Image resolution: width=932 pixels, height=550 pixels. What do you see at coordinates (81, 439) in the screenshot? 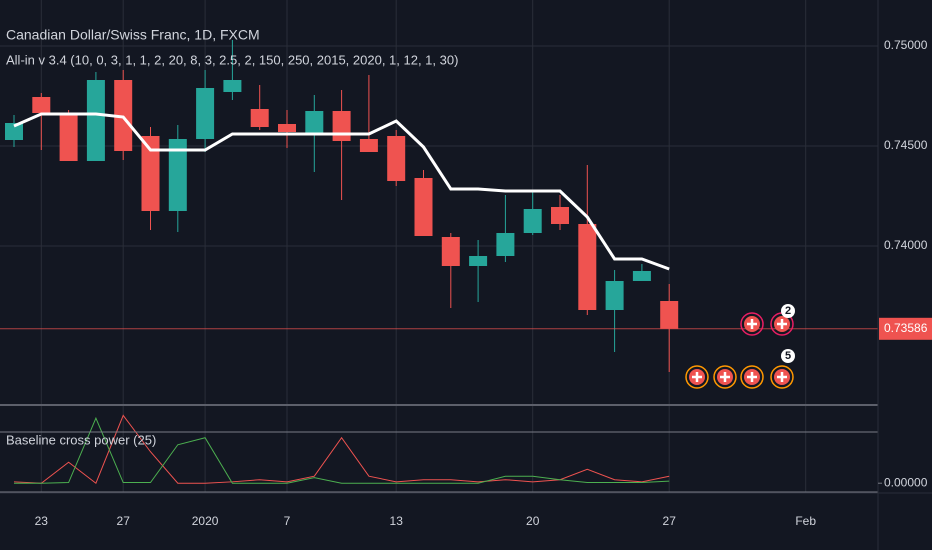
I see `pane-title: Baseline cross power (25)` at bounding box center [81, 439].